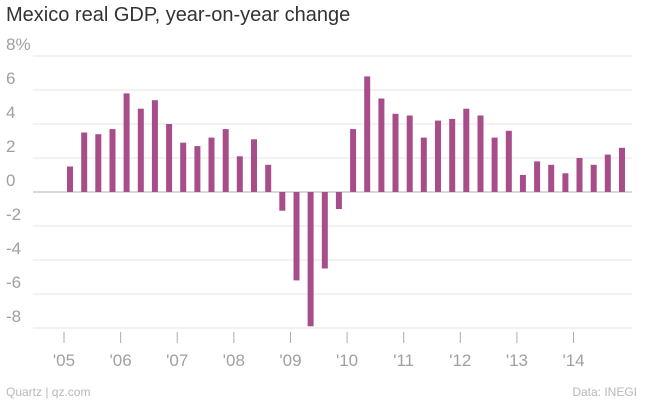 Image resolution: width=645 pixels, height=403 pixels. What do you see at coordinates (517, 360) in the screenshot?
I see `x-tick-label: '13` at bounding box center [517, 360].